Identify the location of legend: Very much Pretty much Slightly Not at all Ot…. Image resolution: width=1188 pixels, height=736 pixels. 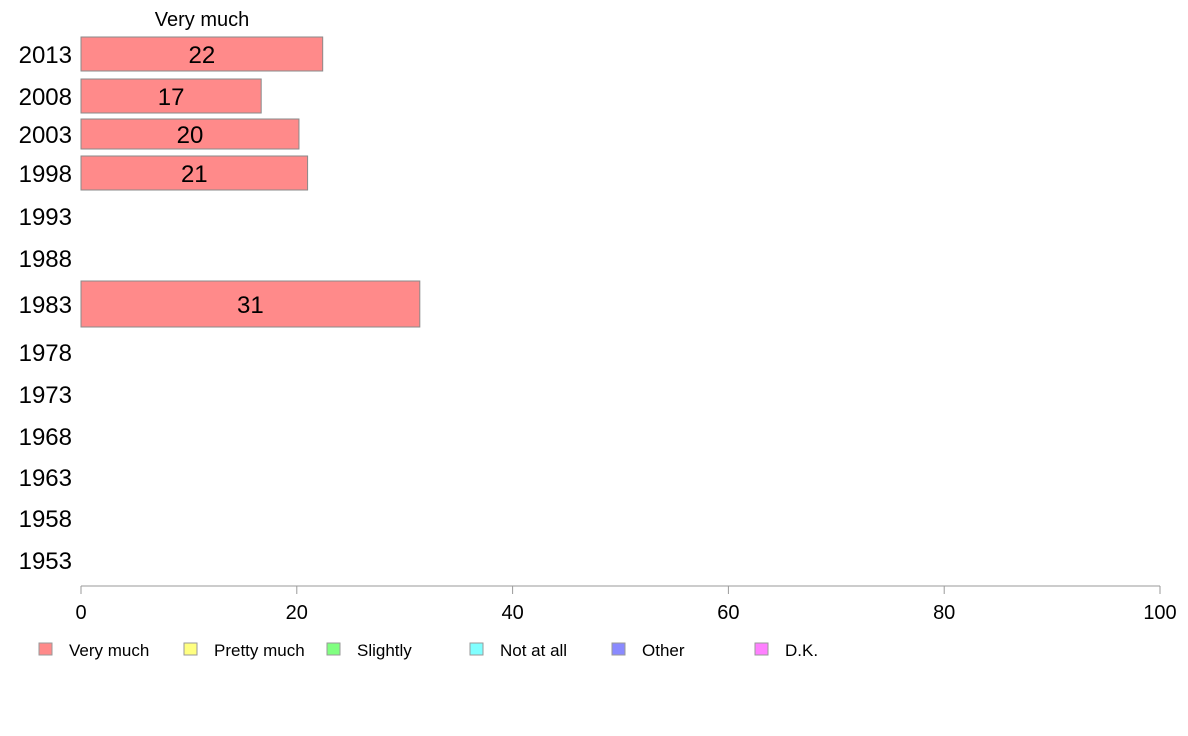
(428, 650).